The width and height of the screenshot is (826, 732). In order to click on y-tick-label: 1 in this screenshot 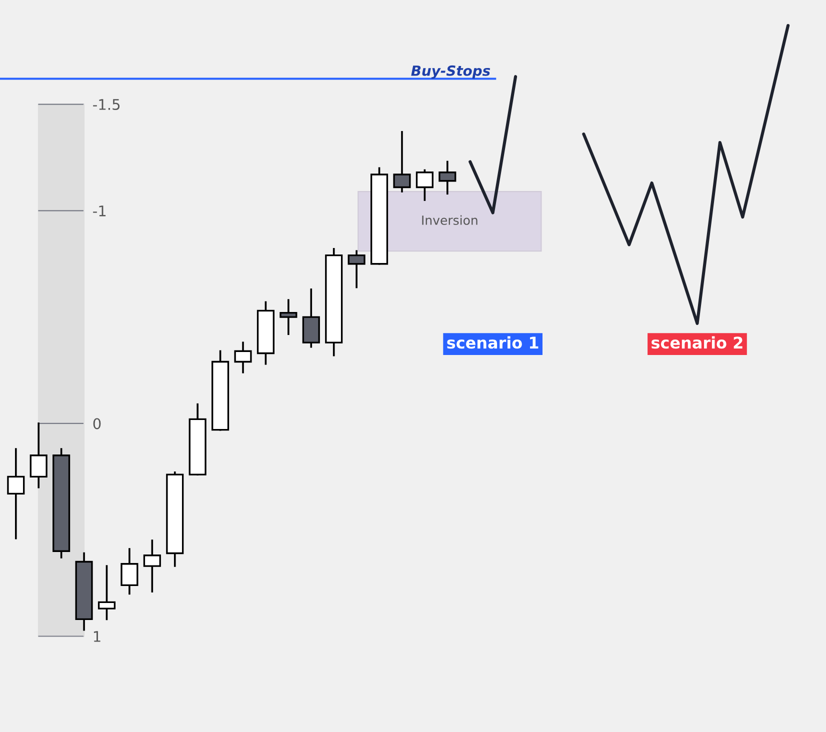, I will do `click(97, 636)`.